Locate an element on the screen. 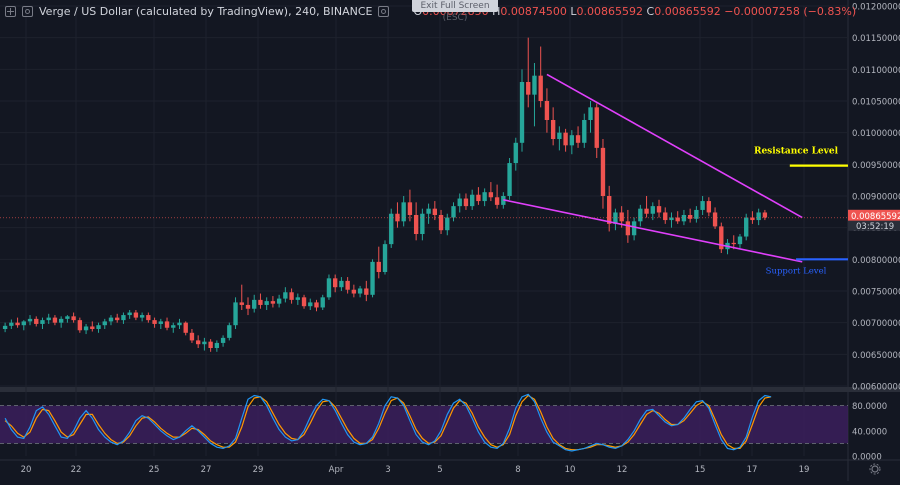 Image resolution: width=900 pixels, height=485 pixels. exit-fullscreen-button: Exit Full Screen (ESC) is located at coordinates (455, 11).